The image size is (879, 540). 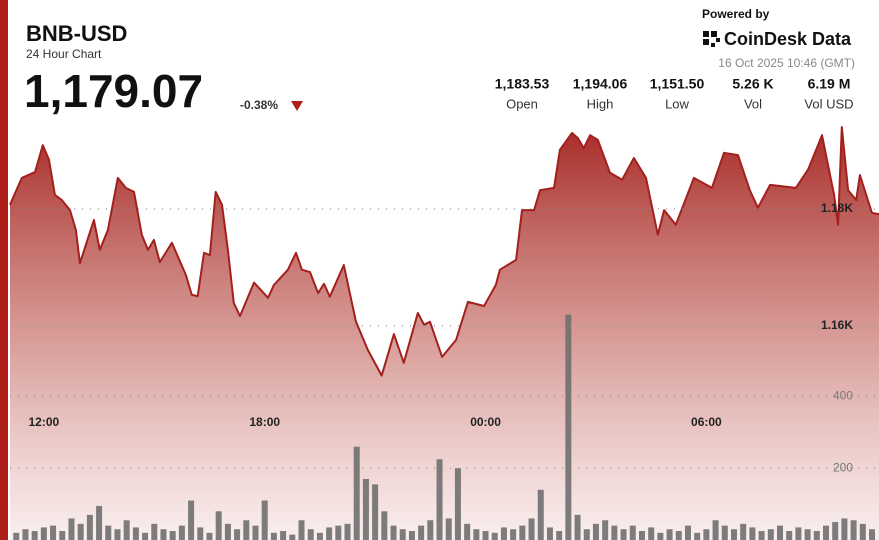 I want to click on x-tick-label: 12:00, so click(x=44, y=422).